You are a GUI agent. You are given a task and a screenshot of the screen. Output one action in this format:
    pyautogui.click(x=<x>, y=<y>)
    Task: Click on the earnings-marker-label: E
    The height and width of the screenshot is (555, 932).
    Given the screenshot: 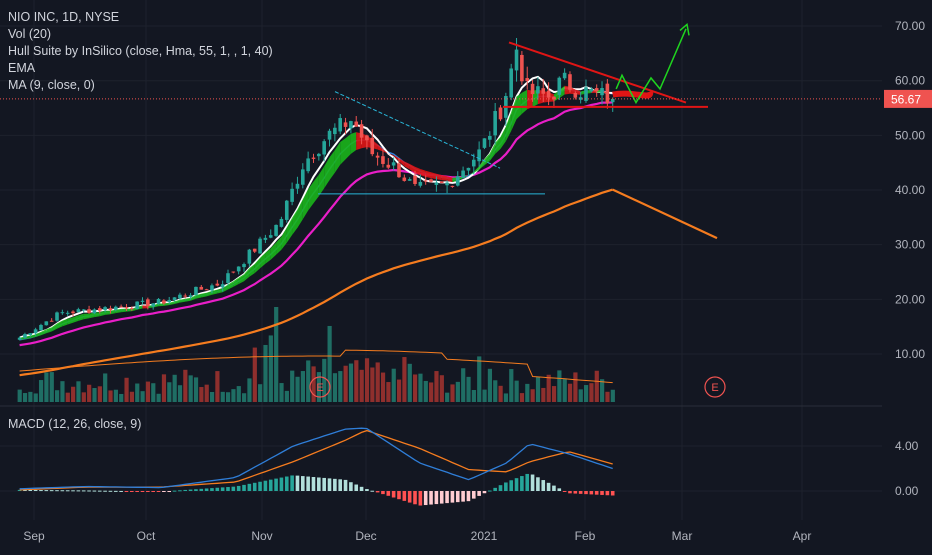 What is the action you would take?
    pyautogui.click(x=319, y=388)
    